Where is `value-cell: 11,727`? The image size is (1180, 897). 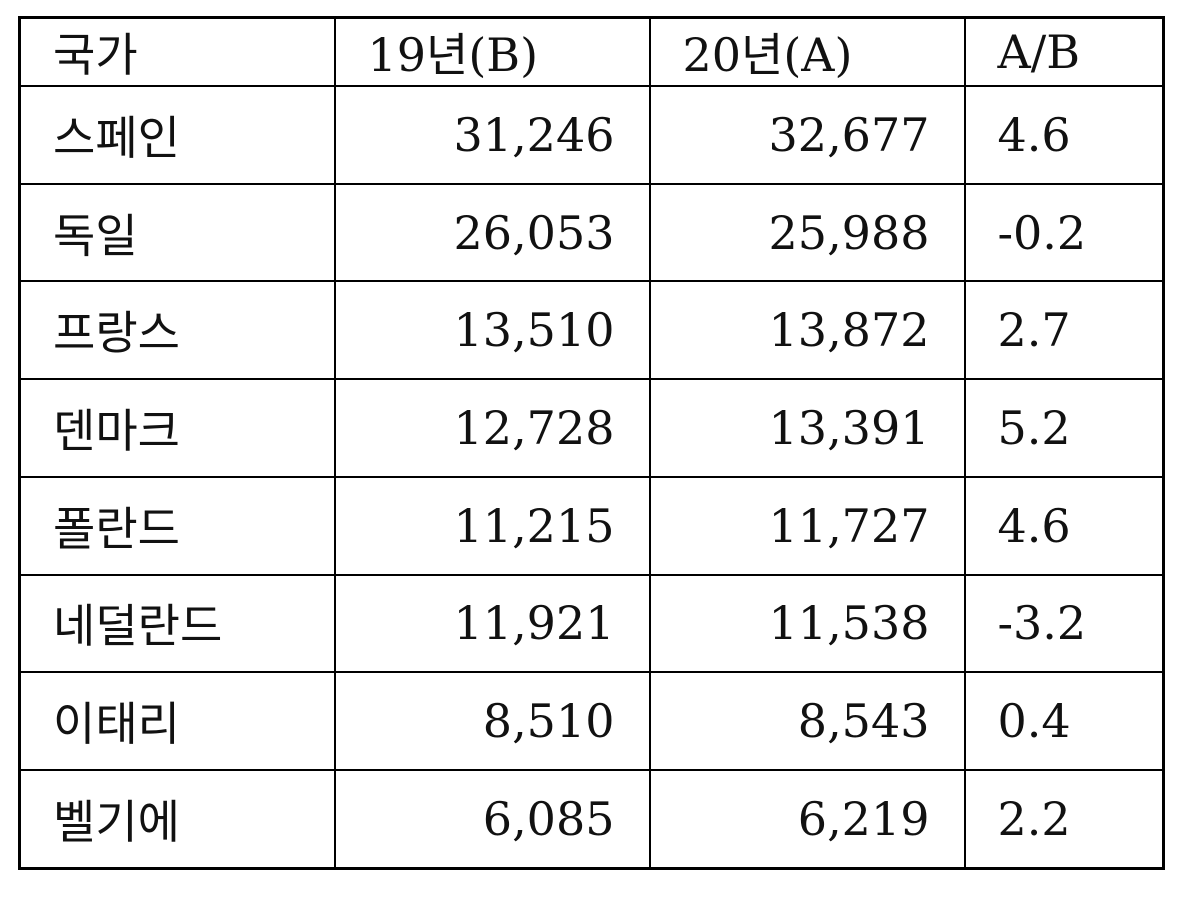 value-cell: 11,727 is located at coordinates (807, 525).